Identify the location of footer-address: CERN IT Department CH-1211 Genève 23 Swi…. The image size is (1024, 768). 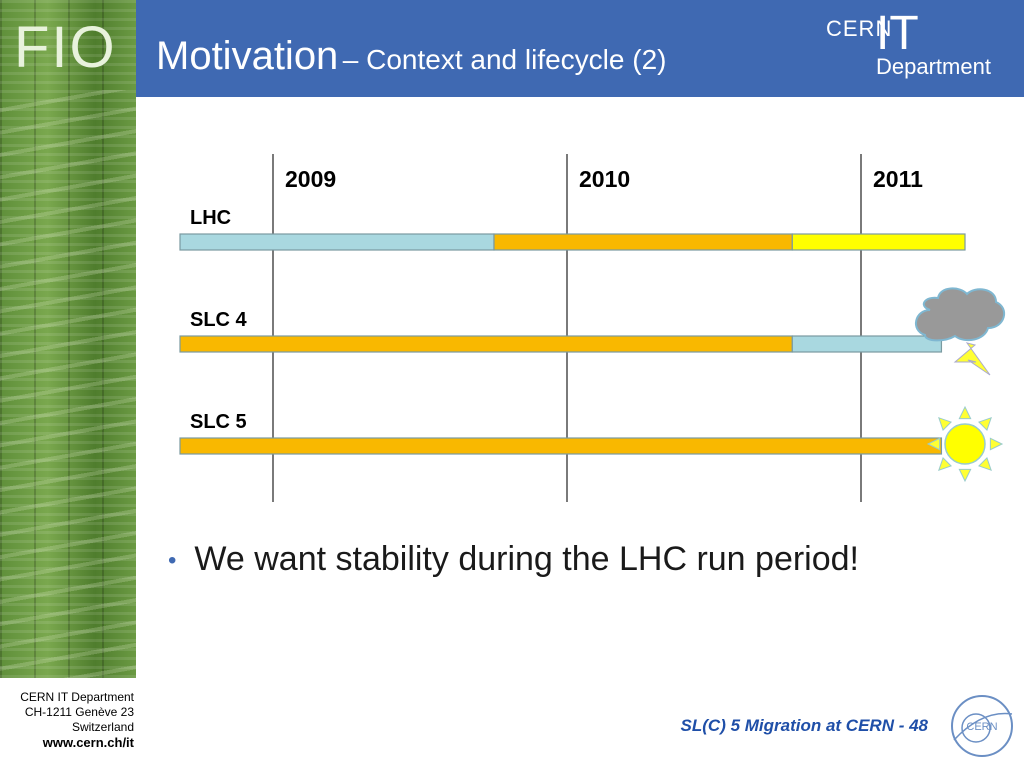
(67, 720).